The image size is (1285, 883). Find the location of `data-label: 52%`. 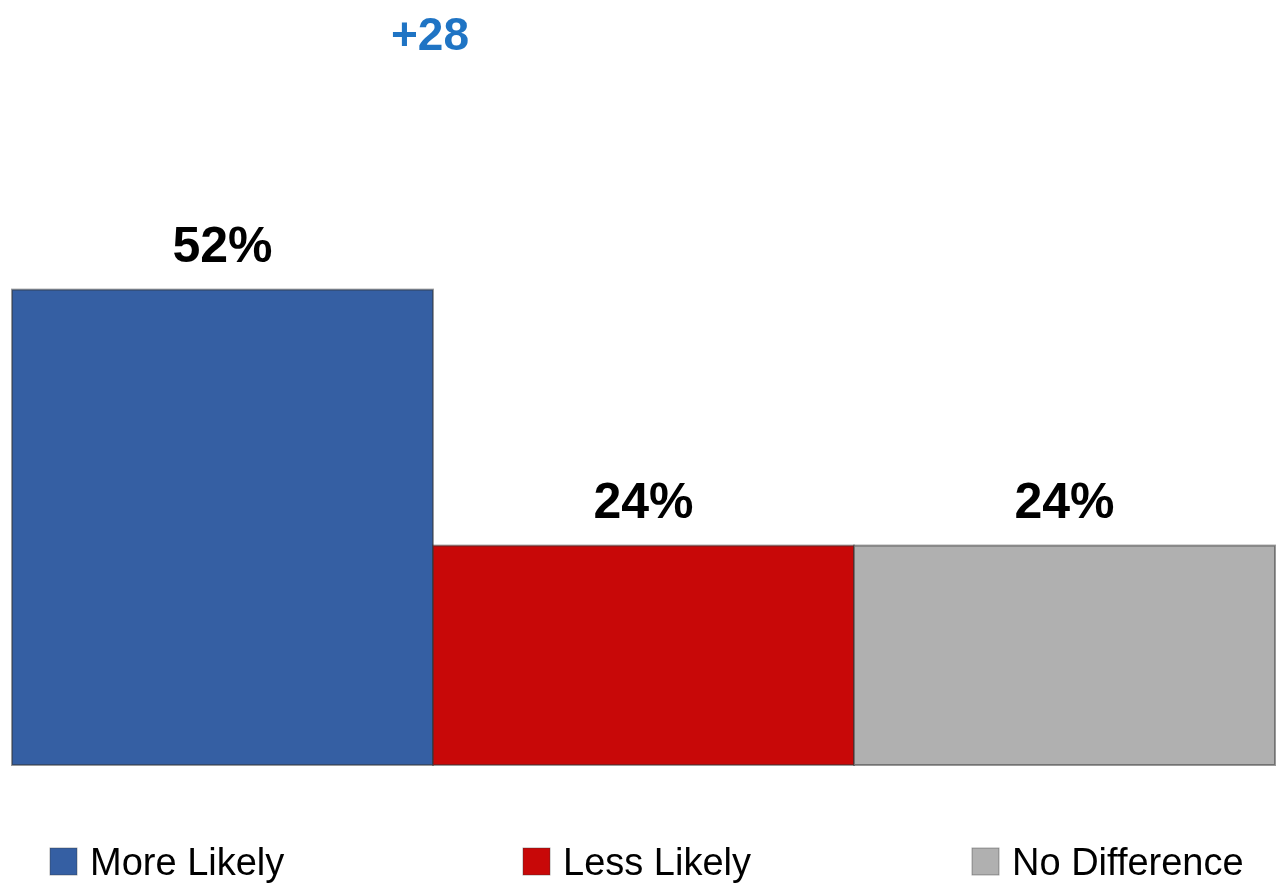

data-label: 52% is located at coordinates (222, 244).